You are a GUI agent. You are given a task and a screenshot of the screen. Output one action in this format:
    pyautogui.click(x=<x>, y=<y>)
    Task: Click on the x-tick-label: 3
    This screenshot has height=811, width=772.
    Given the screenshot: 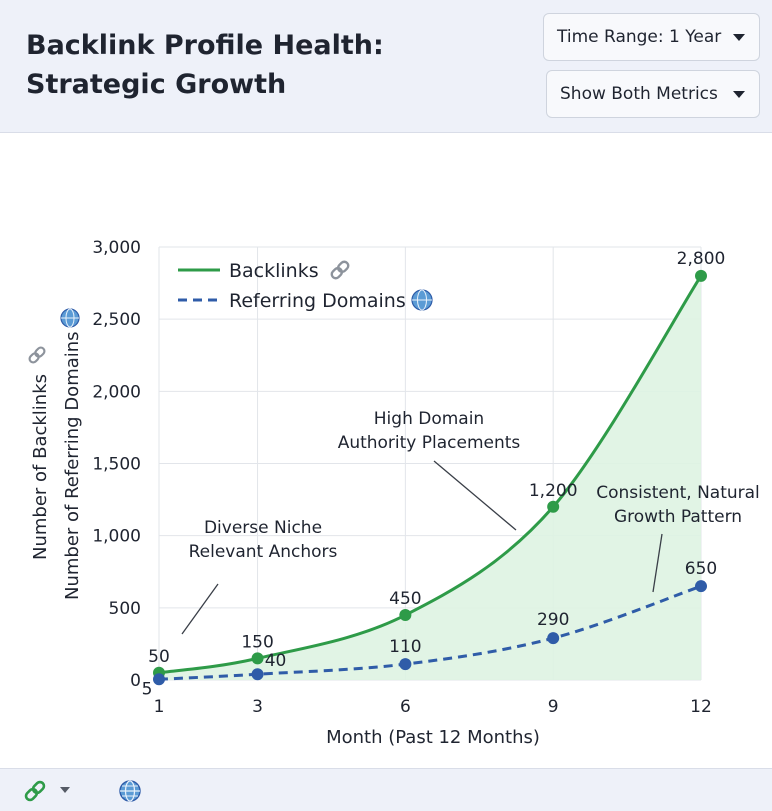 What is the action you would take?
    pyautogui.click(x=257, y=707)
    